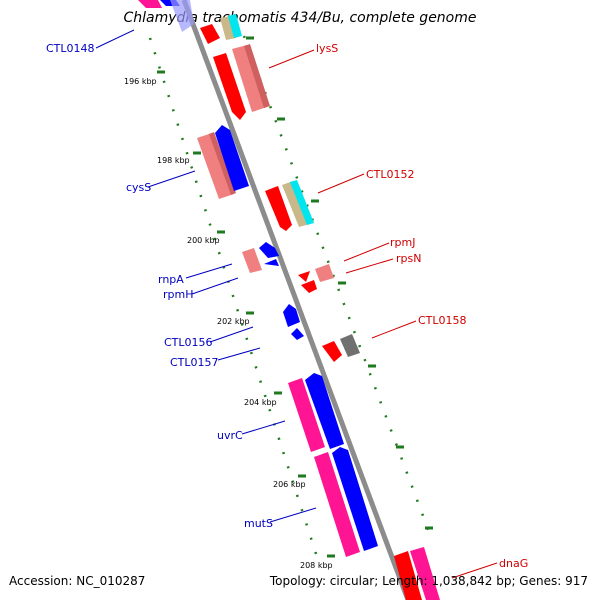 This screenshot has height=600, width=600. What do you see at coordinates (178, 294) in the screenshot?
I see `gene-label-rpmH: rpmH` at bounding box center [178, 294].